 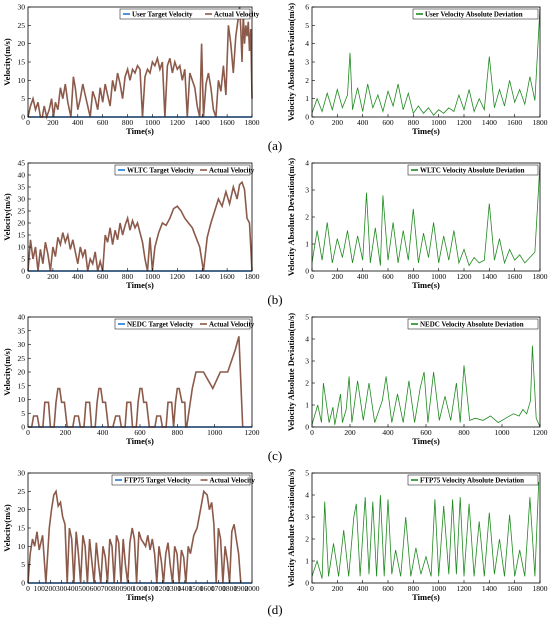 I want to click on legend-entry: FTP75 Target Velocity, so click(x=157, y=481).